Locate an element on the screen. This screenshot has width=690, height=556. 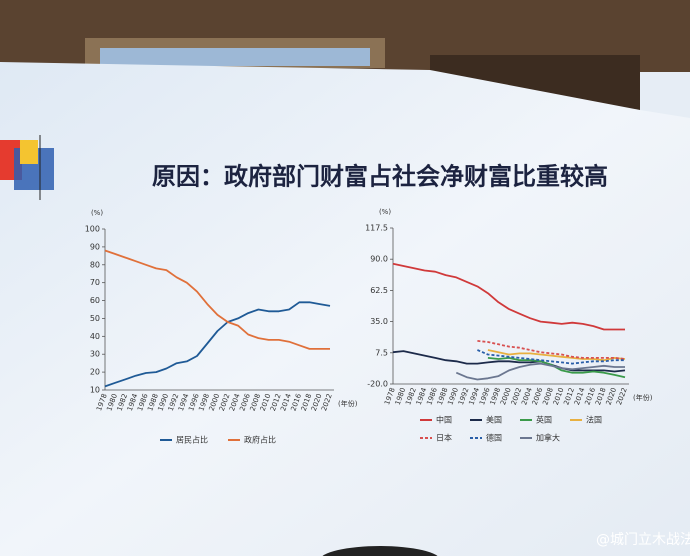
legend-label: 日本 is located at coordinates (444, 438).